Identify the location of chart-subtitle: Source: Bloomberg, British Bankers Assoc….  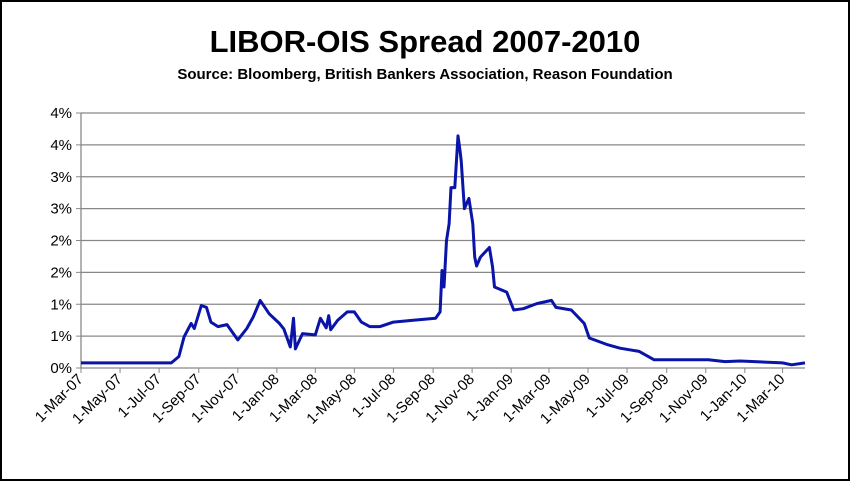
(425, 74).